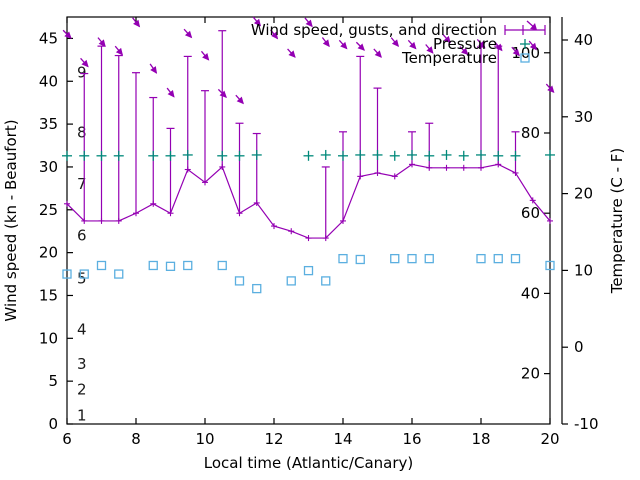 This screenshot has height=480, width=640. What do you see at coordinates (48, 81) in the screenshot?
I see `y-tick-label-left: 40` at bounding box center [48, 81].